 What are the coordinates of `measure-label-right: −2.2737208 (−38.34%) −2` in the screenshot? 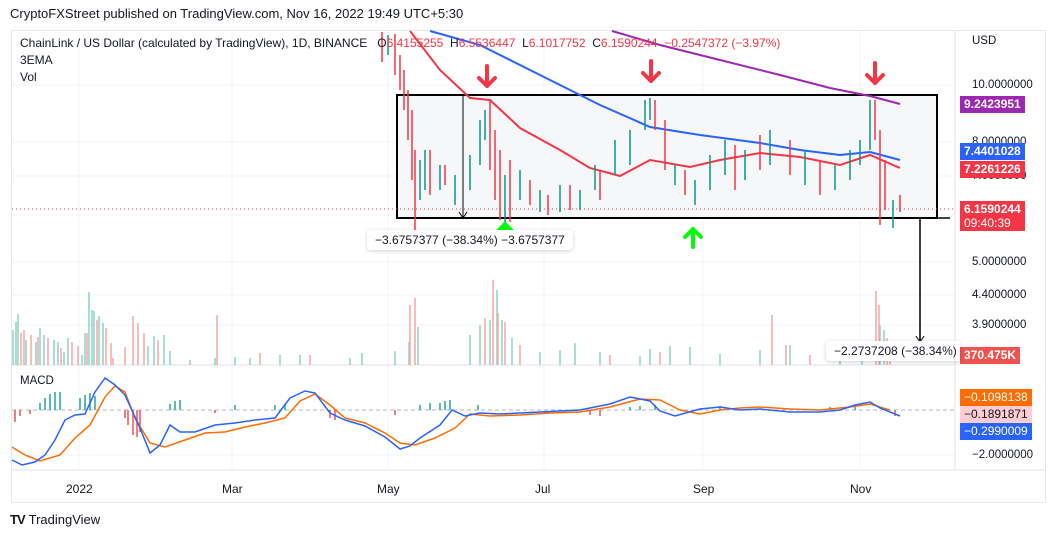 It's located at (893, 351).